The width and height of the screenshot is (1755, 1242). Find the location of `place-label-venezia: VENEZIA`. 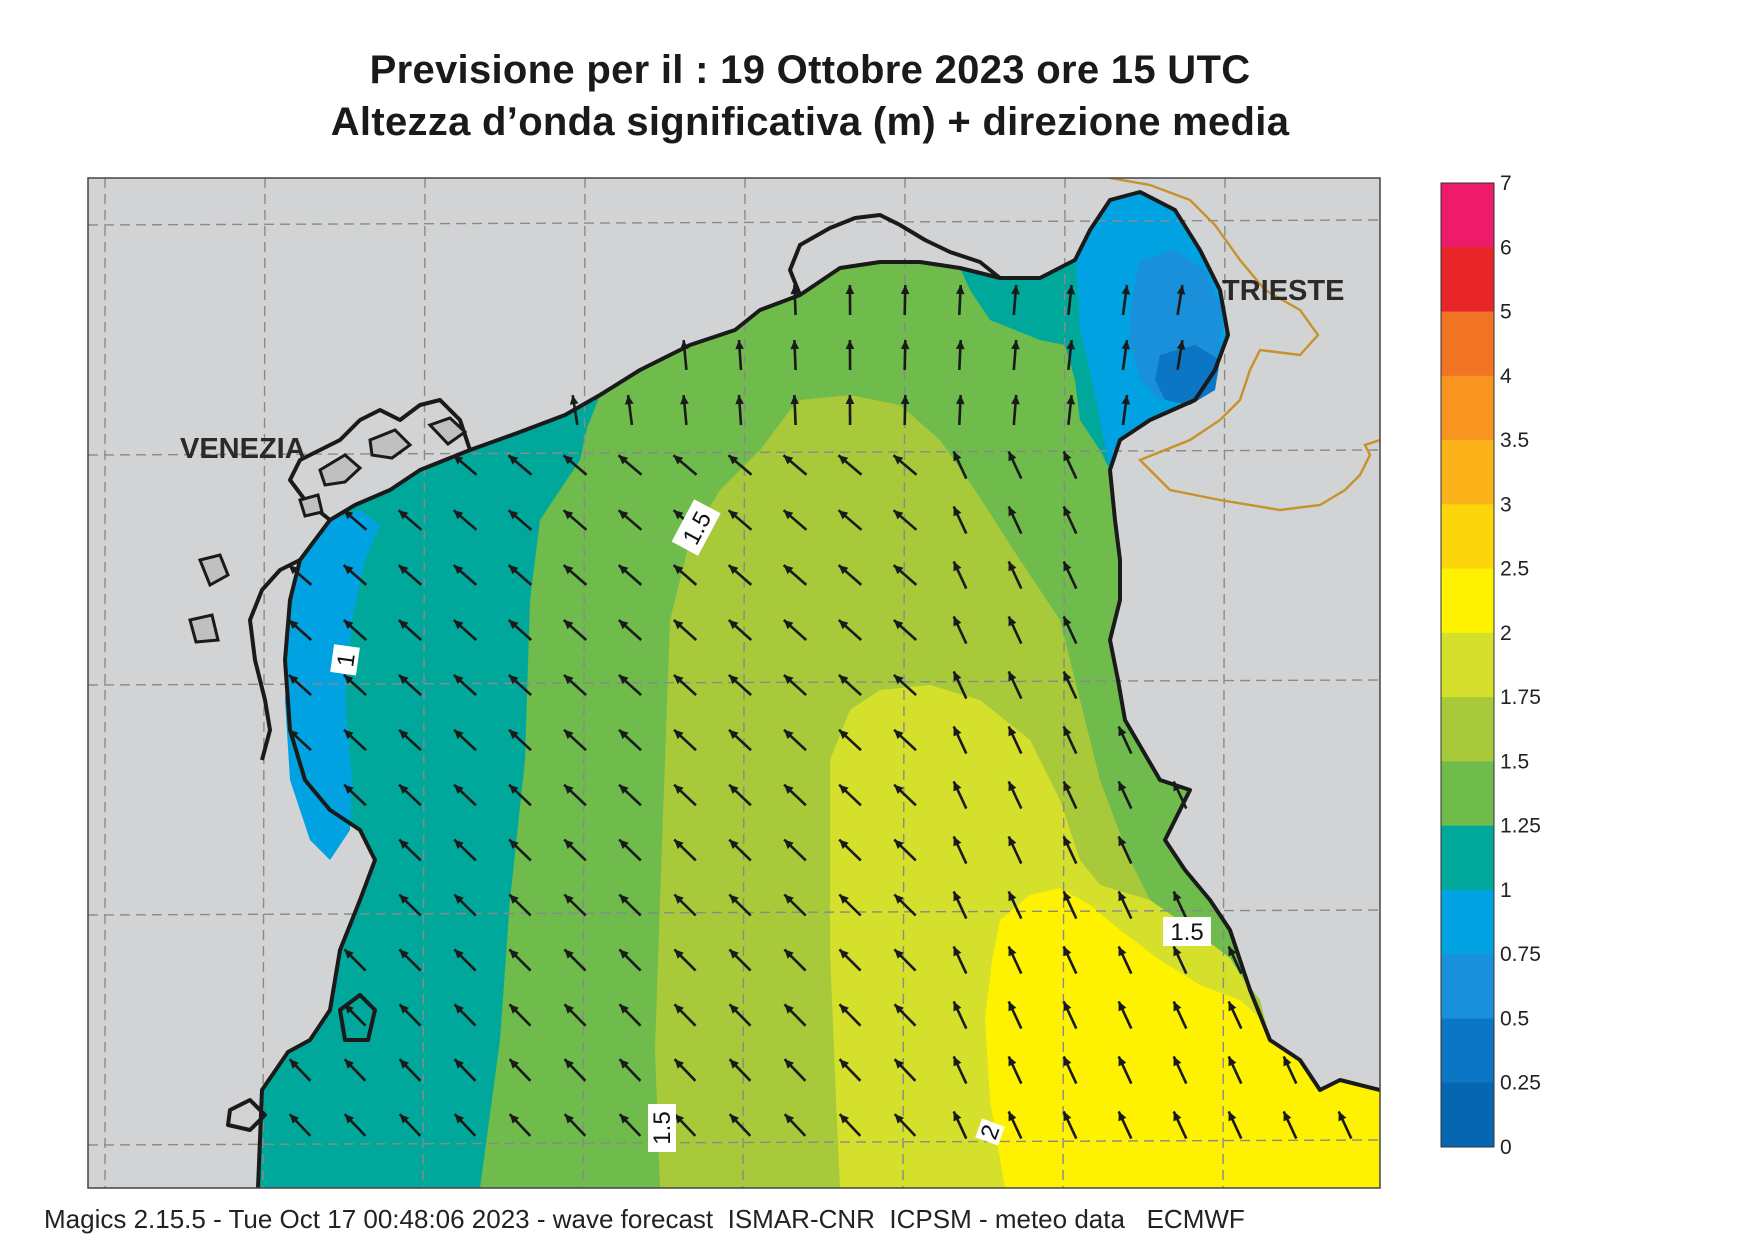

place-label-venezia: VENEZIA is located at coordinates (243, 449).